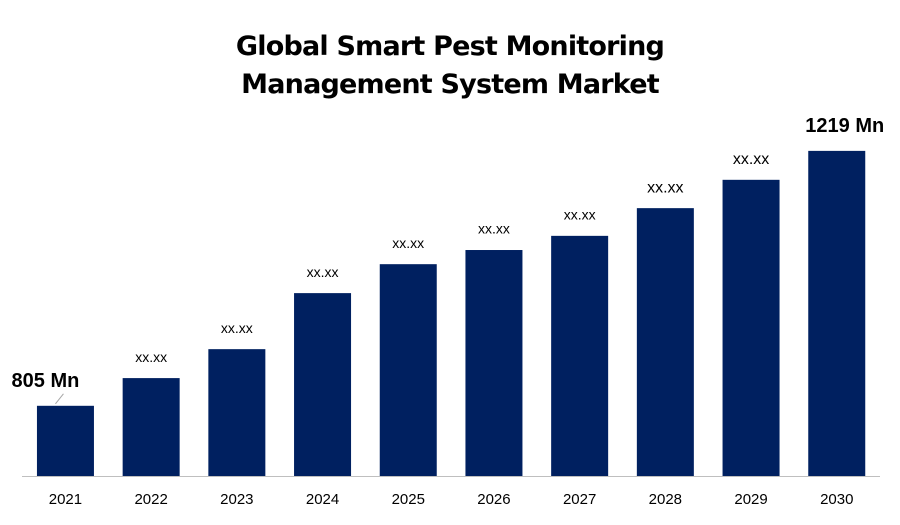  I want to click on x-tick-label: 2022, so click(150, 499).